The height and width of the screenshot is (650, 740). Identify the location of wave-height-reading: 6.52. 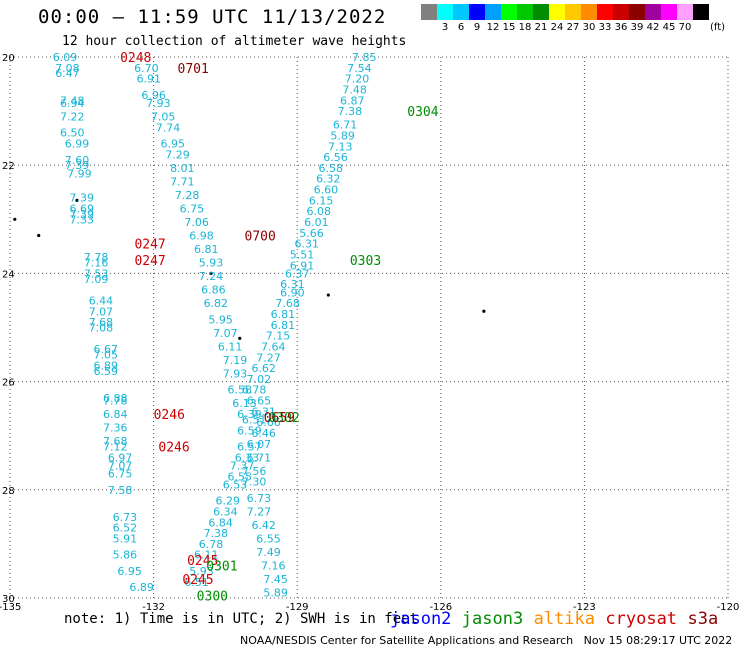
(125, 528).